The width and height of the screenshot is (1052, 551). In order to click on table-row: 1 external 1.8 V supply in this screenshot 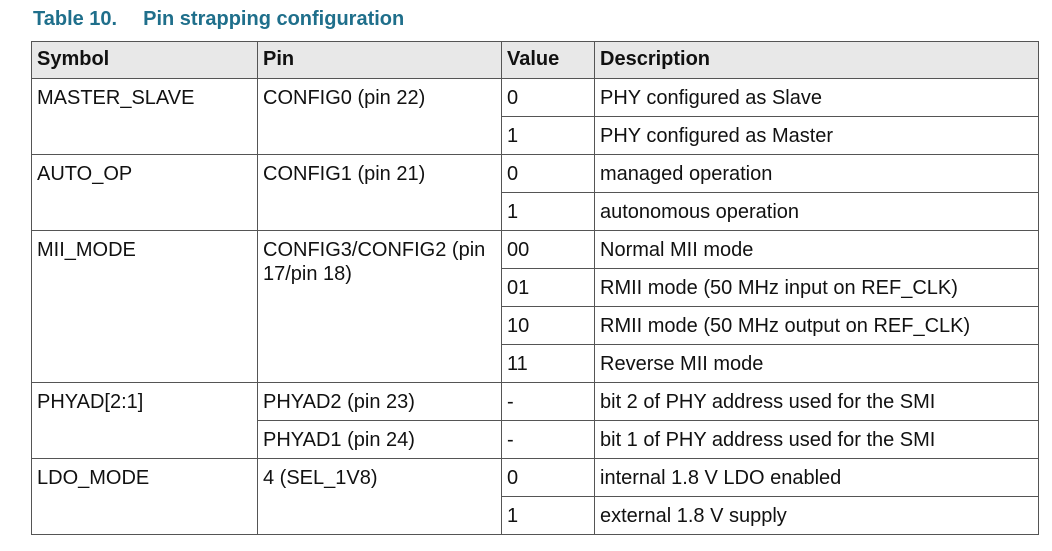, I will do `click(535, 515)`.